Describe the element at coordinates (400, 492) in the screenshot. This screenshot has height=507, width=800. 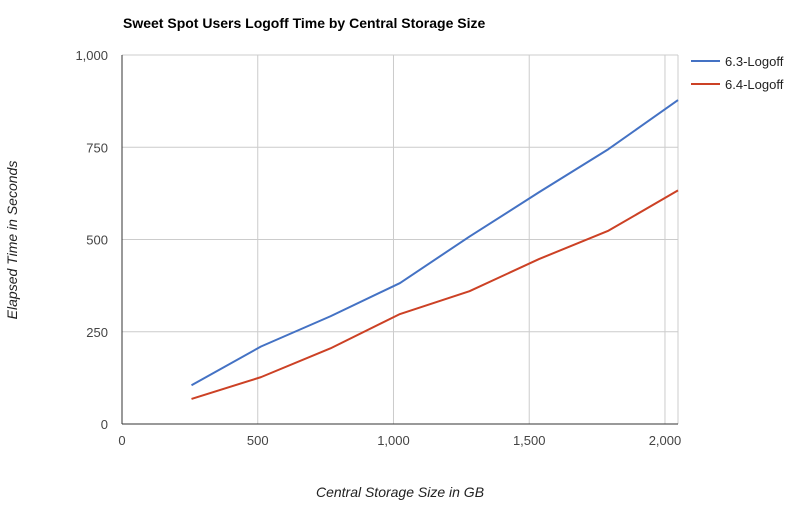
I see `x-axis-label: Central Storage Size in GB` at that location.